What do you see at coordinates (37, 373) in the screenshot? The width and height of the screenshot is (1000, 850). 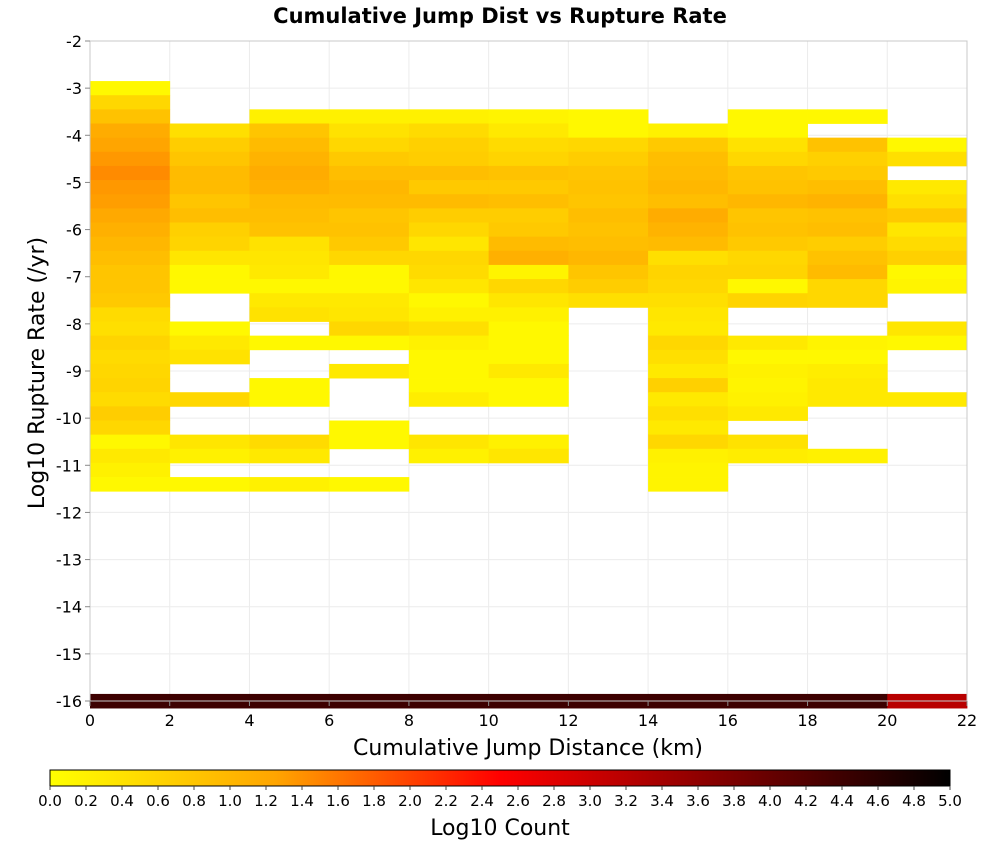 I see `y-axis-label: Log10 Rupture Rate (/yr)` at bounding box center [37, 373].